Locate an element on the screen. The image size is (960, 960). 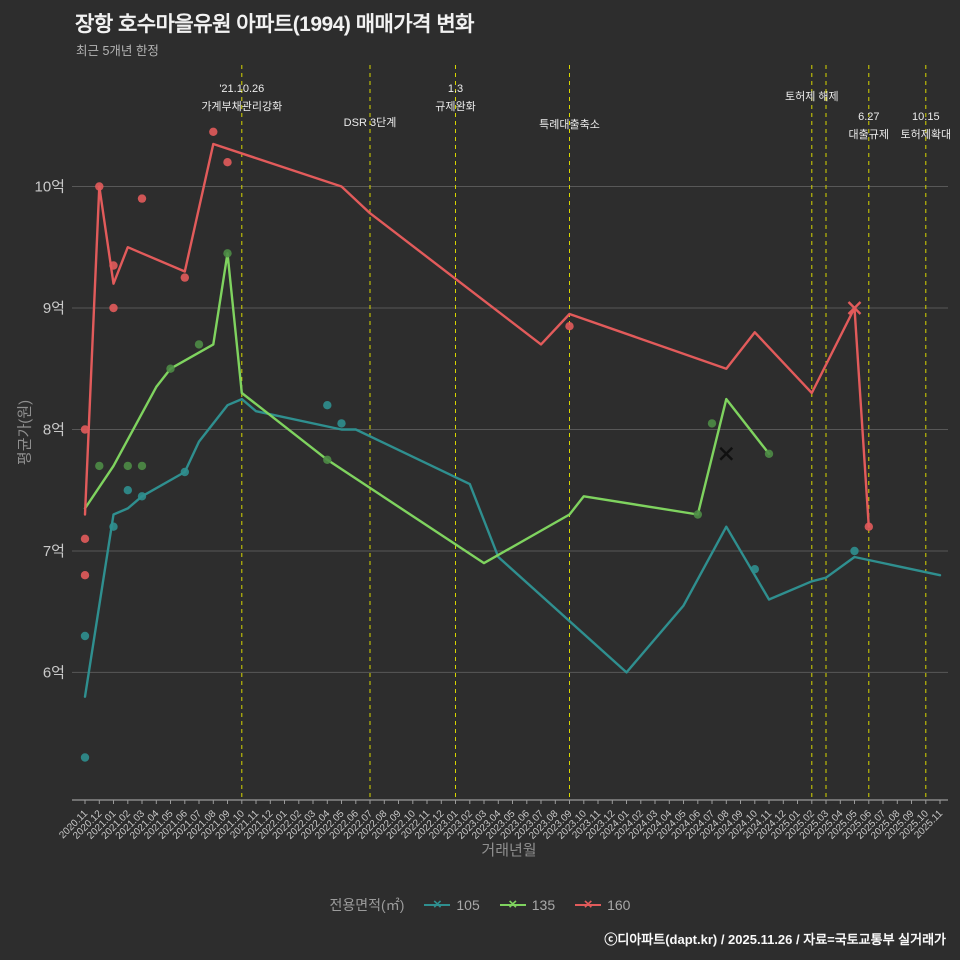
annotation-label: 규제완화 is located at coordinates (455, 106).